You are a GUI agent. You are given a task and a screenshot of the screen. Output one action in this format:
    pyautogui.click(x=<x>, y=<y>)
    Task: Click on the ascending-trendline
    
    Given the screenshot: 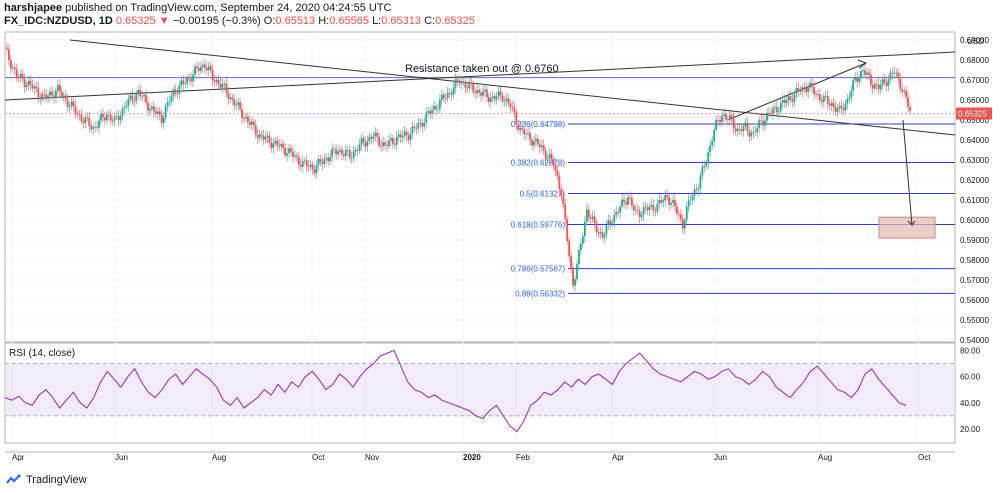 What is the action you would take?
    pyautogui.click(x=480, y=76)
    